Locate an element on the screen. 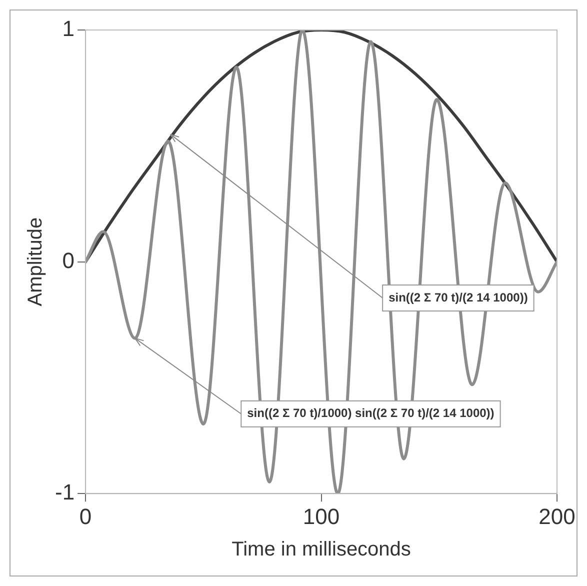  annotation: sin((2 Σ 70 t)/1000) sin((2 Σ 70 t)/(2 14 1000)) is located at coordinates (370, 413).